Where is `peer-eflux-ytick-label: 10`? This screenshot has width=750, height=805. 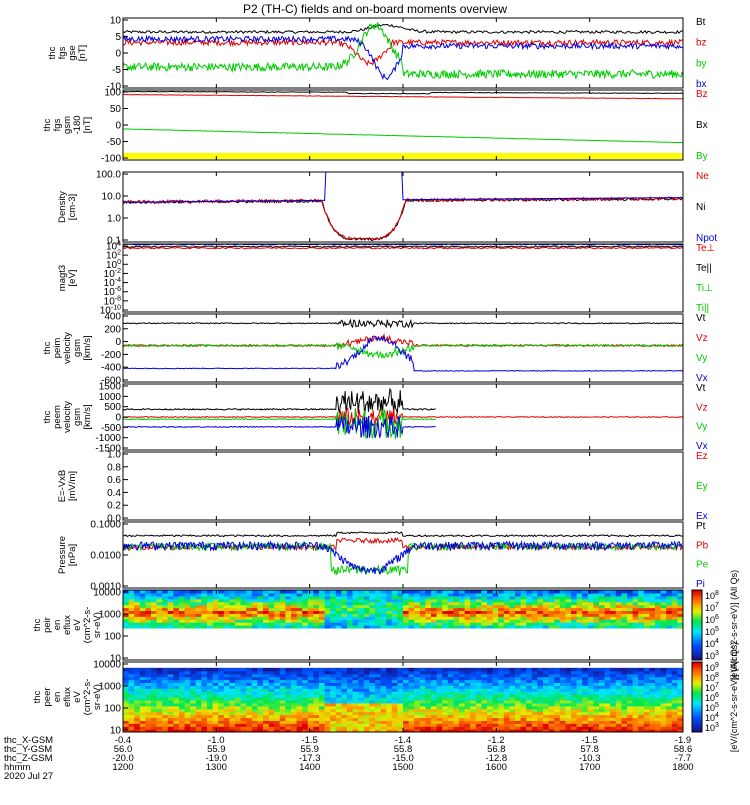 peer-eflux-ytick-label: 10 is located at coordinates (116, 731).